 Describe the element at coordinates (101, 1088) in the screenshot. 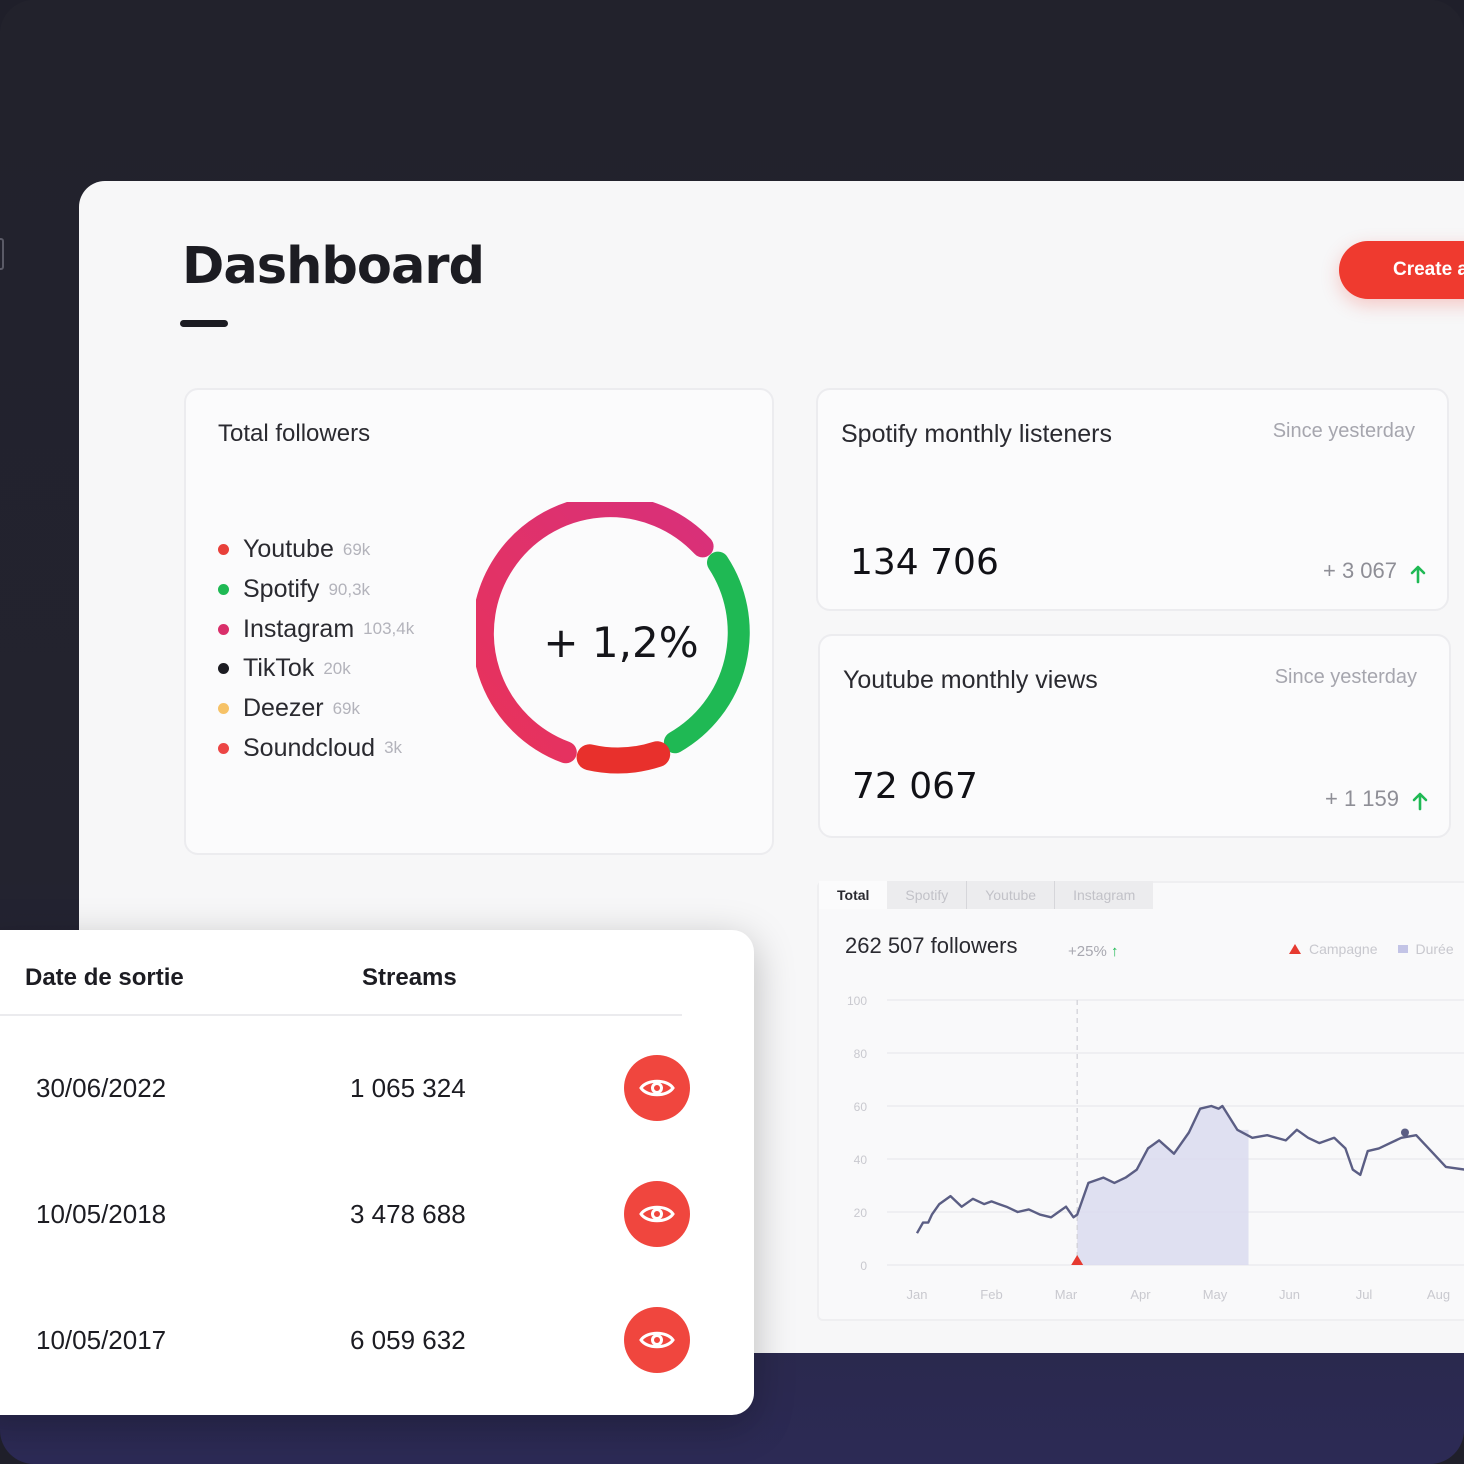

I see `row-date: 30/06/2022` at that location.